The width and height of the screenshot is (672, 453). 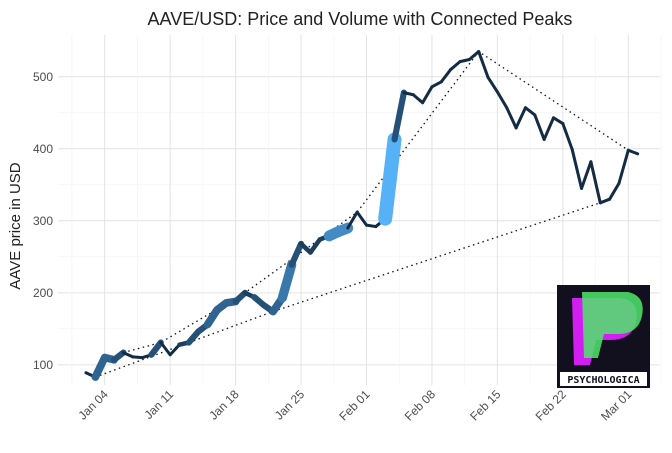 What do you see at coordinates (15, 225) in the screenshot?
I see `y-axis-label: AAVE price in USD` at bounding box center [15, 225].